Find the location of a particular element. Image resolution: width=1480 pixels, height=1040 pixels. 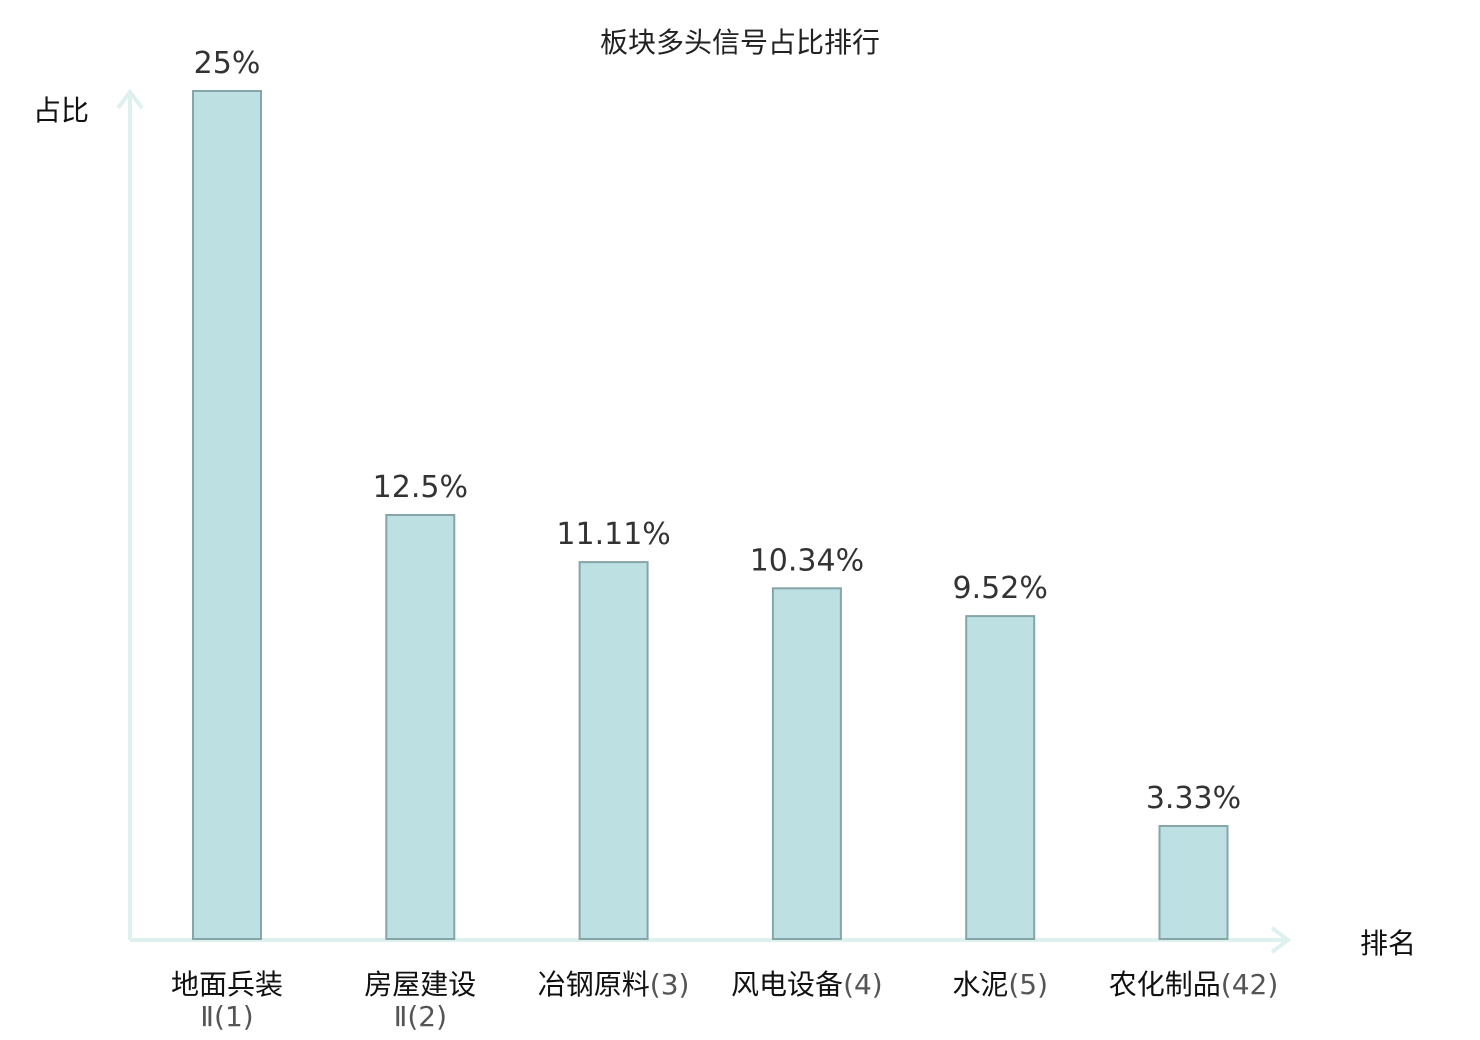

category-rank-2: Ⅱ(2) is located at coordinates (420, 1016).